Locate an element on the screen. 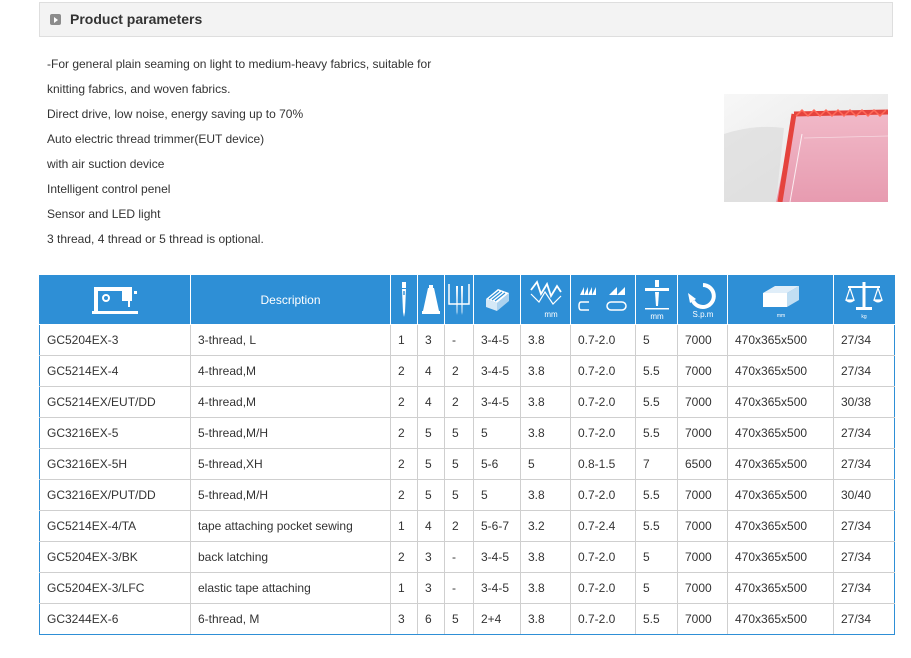 This screenshot has height=658, width=911. needle-count-column-header is located at coordinates (459, 300).